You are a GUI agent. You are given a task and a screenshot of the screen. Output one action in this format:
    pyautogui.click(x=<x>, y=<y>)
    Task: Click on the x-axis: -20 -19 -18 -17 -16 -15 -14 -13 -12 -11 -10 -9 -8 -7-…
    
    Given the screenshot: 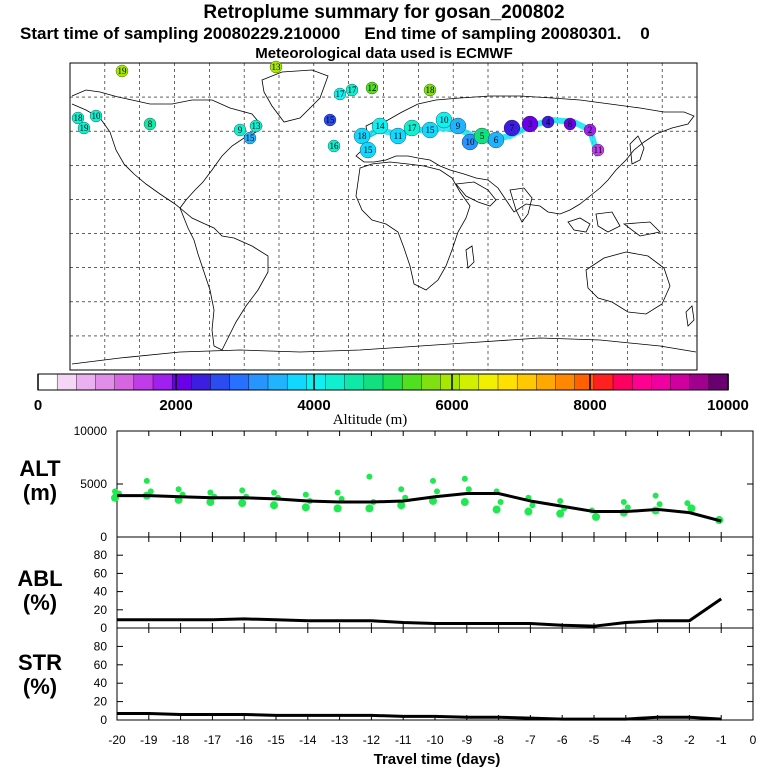 What is the action you would take?
    pyautogui.click(x=432, y=740)
    